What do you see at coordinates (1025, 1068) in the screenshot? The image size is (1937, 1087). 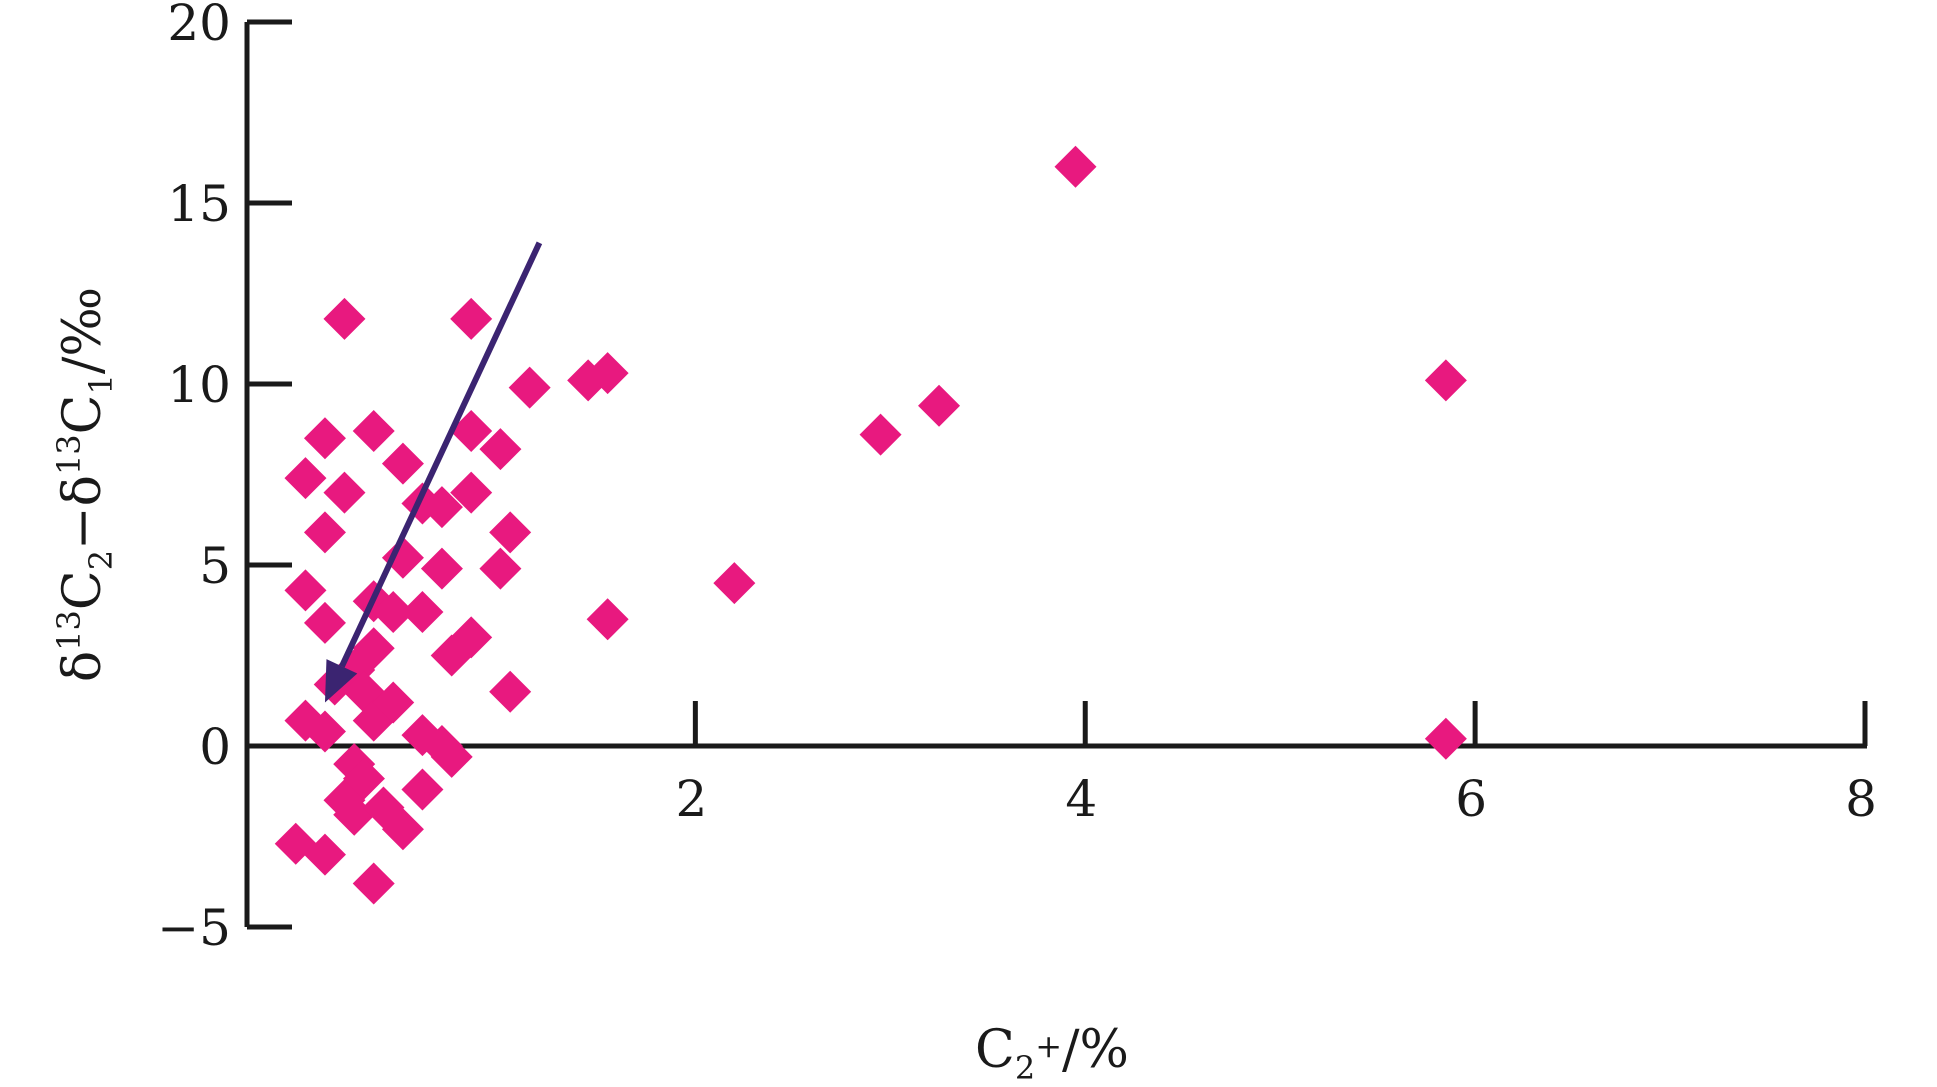 I see `x-axis-title-sub: 2` at bounding box center [1025, 1068].